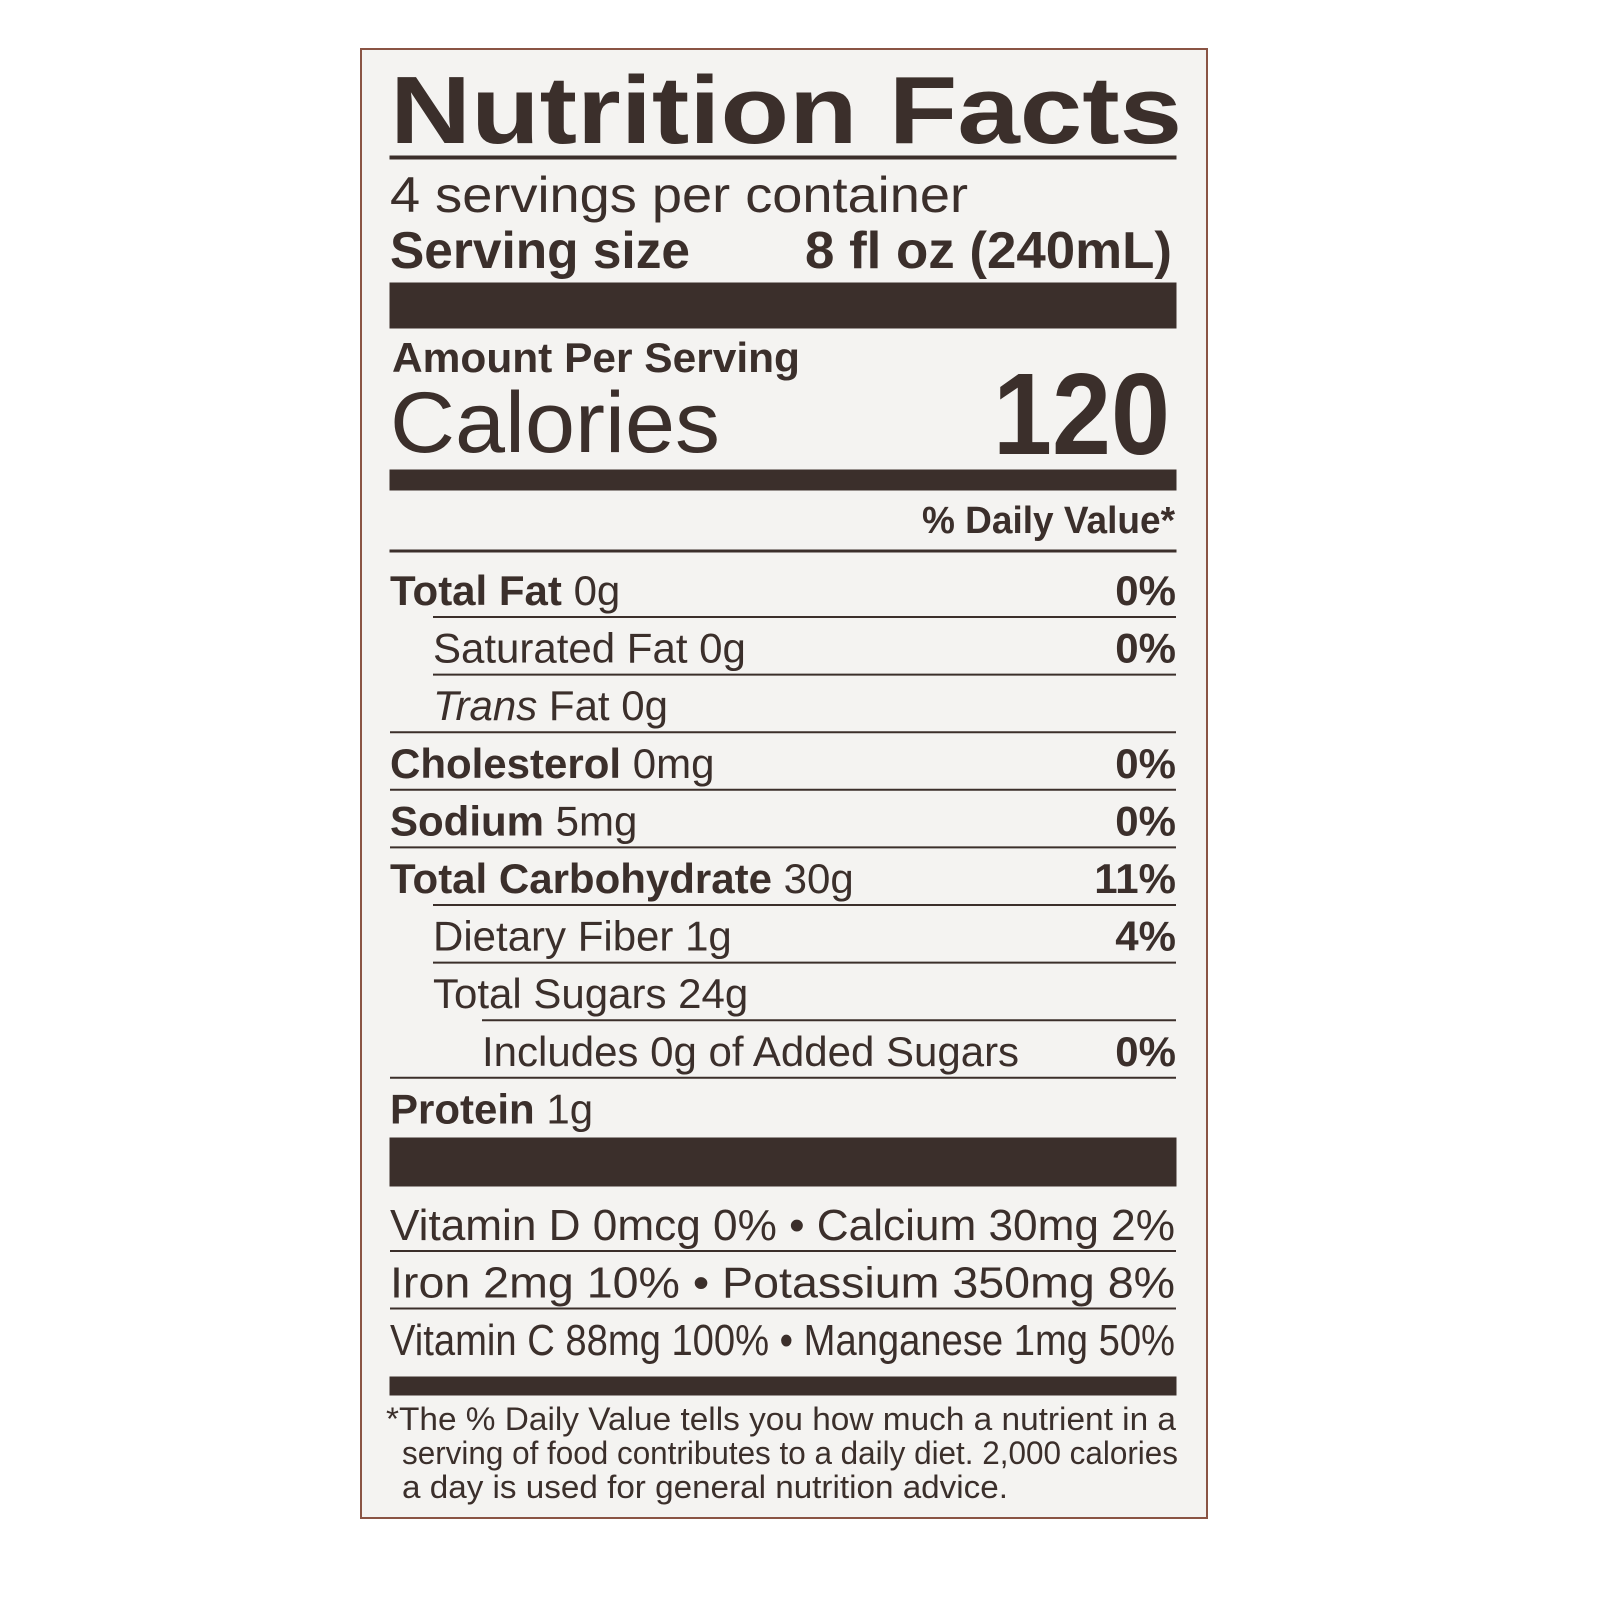 The height and width of the screenshot is (1600, 1600). I want to click on nutrient-row: Includes 0g of Added Sugars, so click(750, 1051).